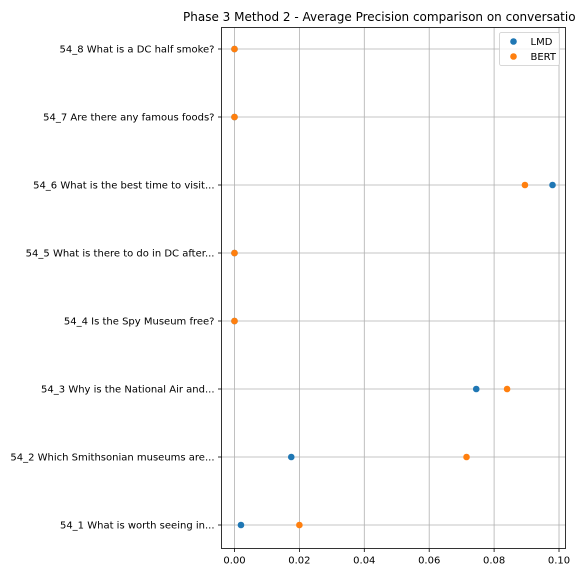 This screenshot has height=576, width=576. What do you see at coordinates (544, 57) in the screenshot?
I see `legend-label-bert: BERT` at bounding box center [544, 57].